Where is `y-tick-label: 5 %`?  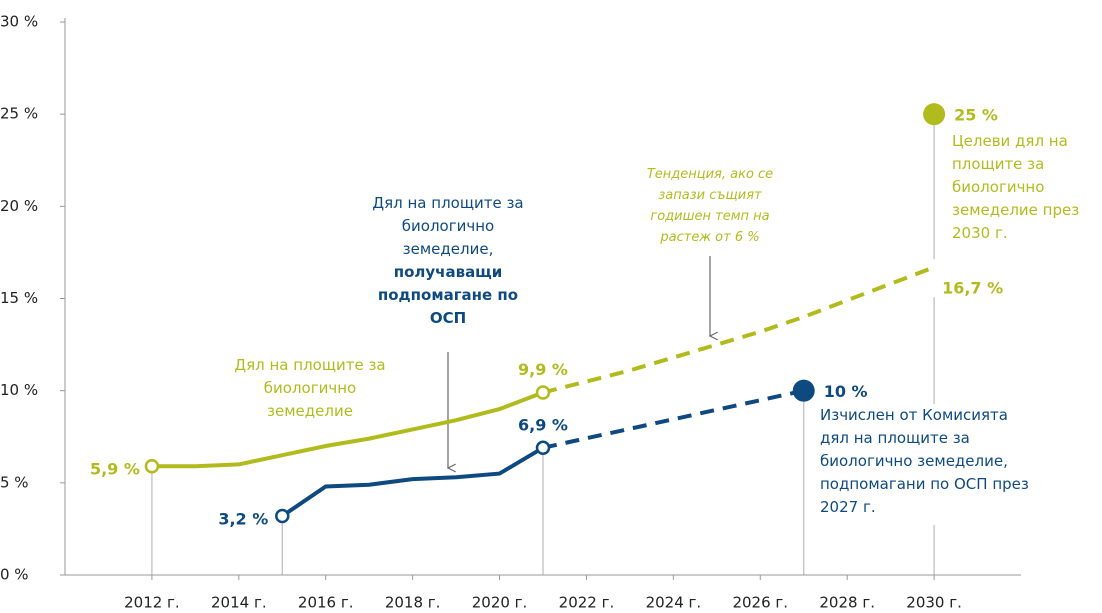 y-tick-label: 5 % is located at coordinates (14, 482).